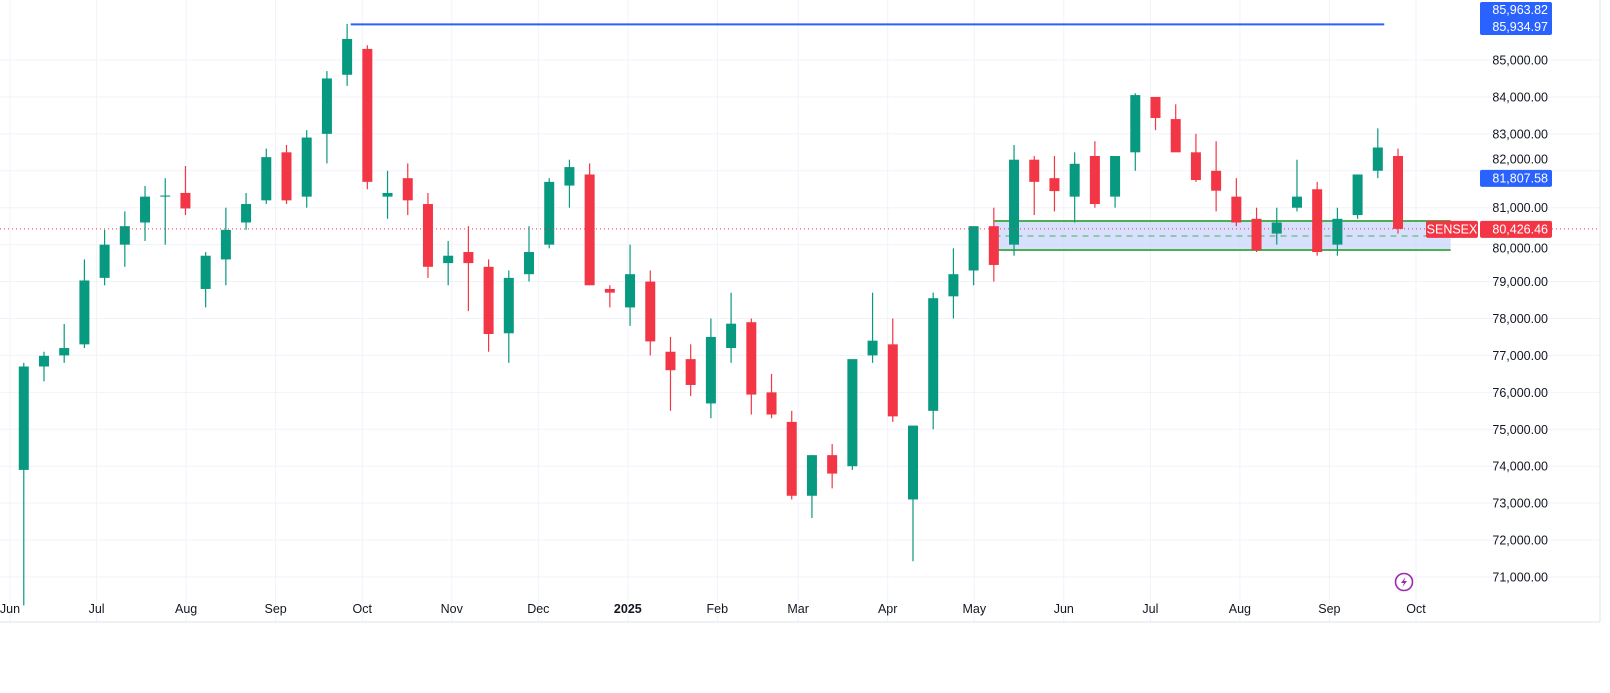 This screenshot has width=1610, height=693. Describe the element at coordinates (1329, 609) in the screenshot. I see `x-tick-label: Sep` at that location.